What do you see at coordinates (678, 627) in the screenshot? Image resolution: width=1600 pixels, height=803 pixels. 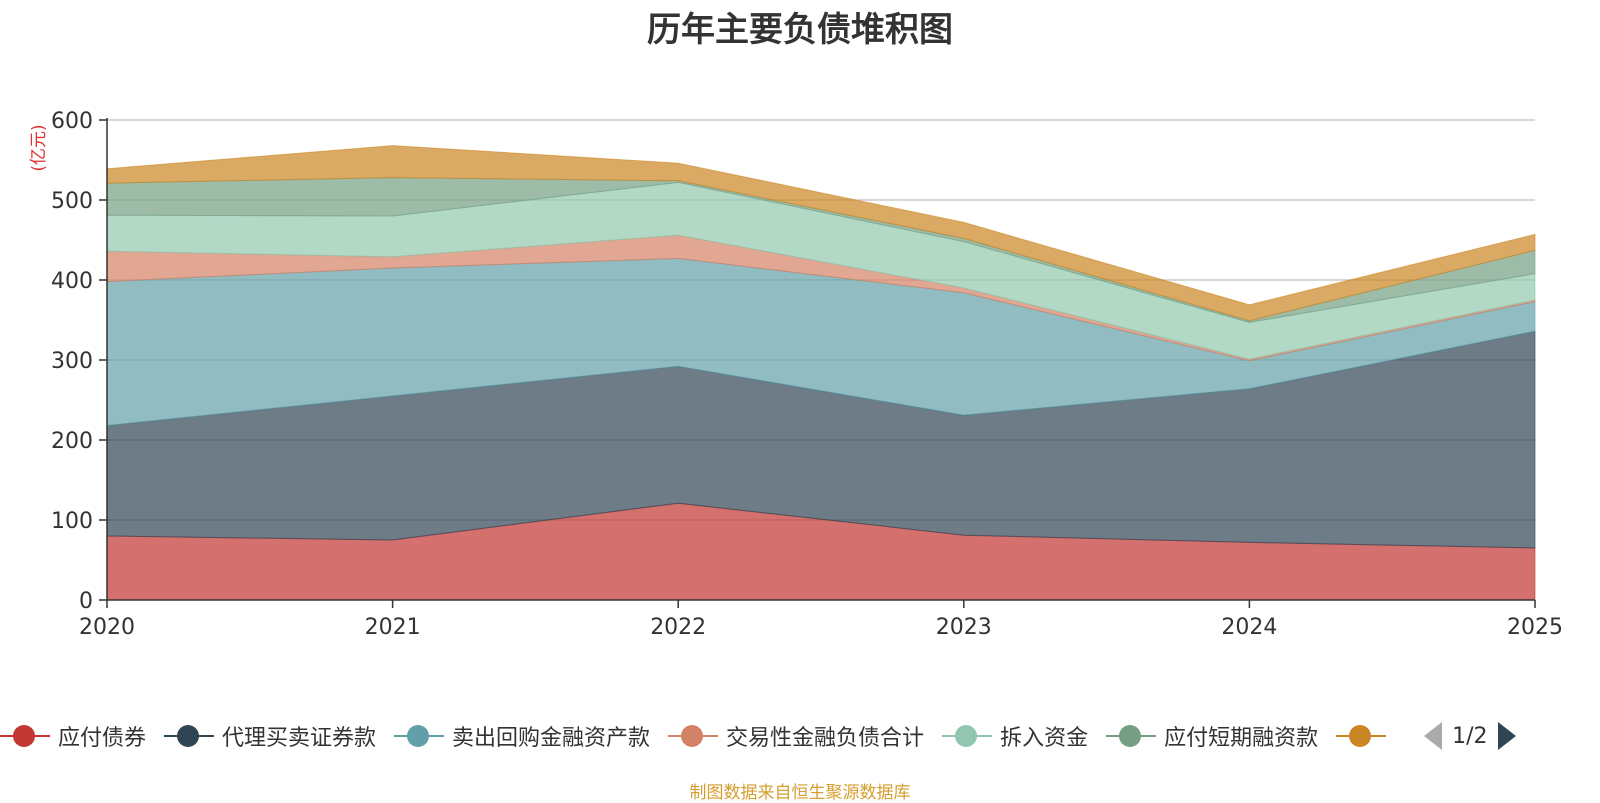 I see `x-tick-label: 2022` at bounding box center [678, 627].